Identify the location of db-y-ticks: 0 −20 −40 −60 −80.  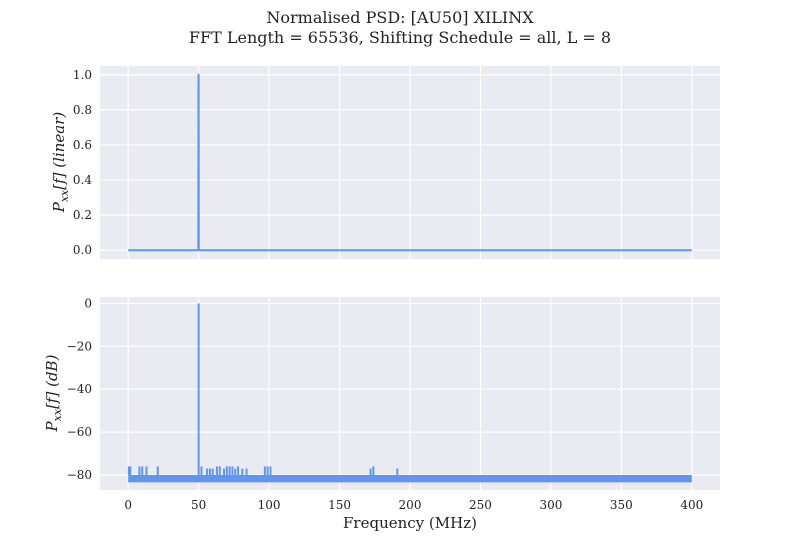
(79, 389).